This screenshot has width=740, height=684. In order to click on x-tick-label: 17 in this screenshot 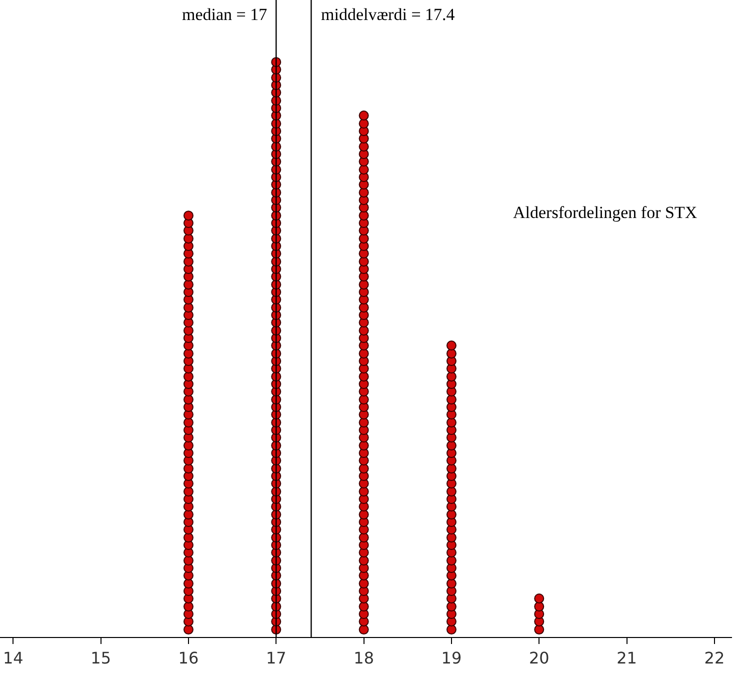, I will do `click(276, 658)`.